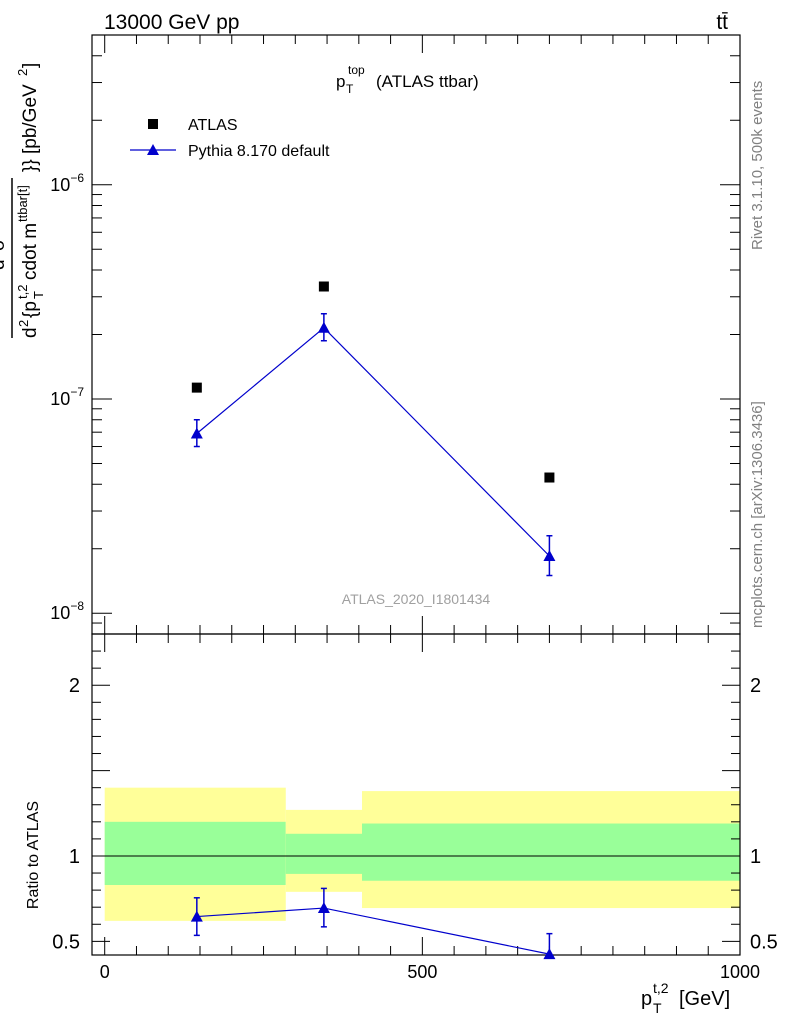  I want to click on x-axis-label: p T t,2 [GeV], so click(685, 998).